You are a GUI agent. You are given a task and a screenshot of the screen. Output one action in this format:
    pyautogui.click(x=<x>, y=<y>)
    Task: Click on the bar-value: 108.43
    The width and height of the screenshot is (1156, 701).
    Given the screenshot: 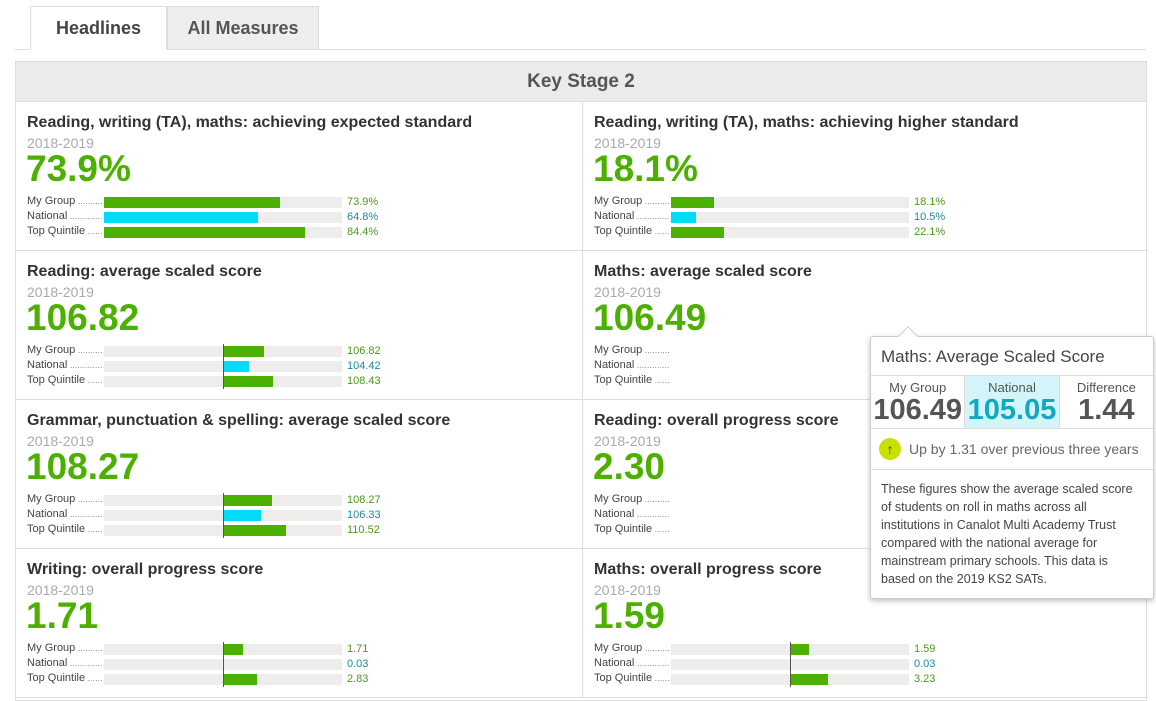 What is the action you would take?
    pyautogui.click(x=364, y=381)
    